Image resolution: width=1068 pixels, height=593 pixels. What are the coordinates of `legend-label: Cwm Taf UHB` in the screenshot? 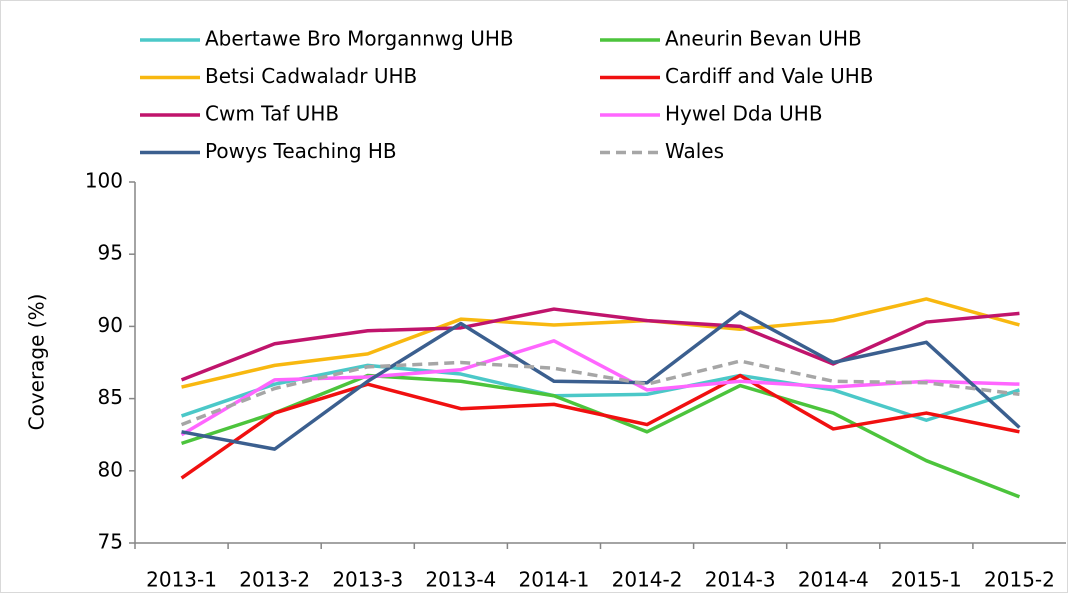 It's located at (272, 114).